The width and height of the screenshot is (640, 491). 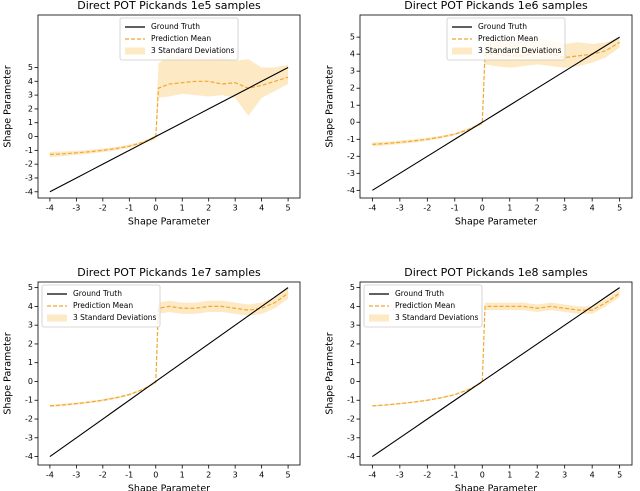 I want to click on chart-title: Direct POT Pickands 1e7 samples, so click(x=169, y=272).